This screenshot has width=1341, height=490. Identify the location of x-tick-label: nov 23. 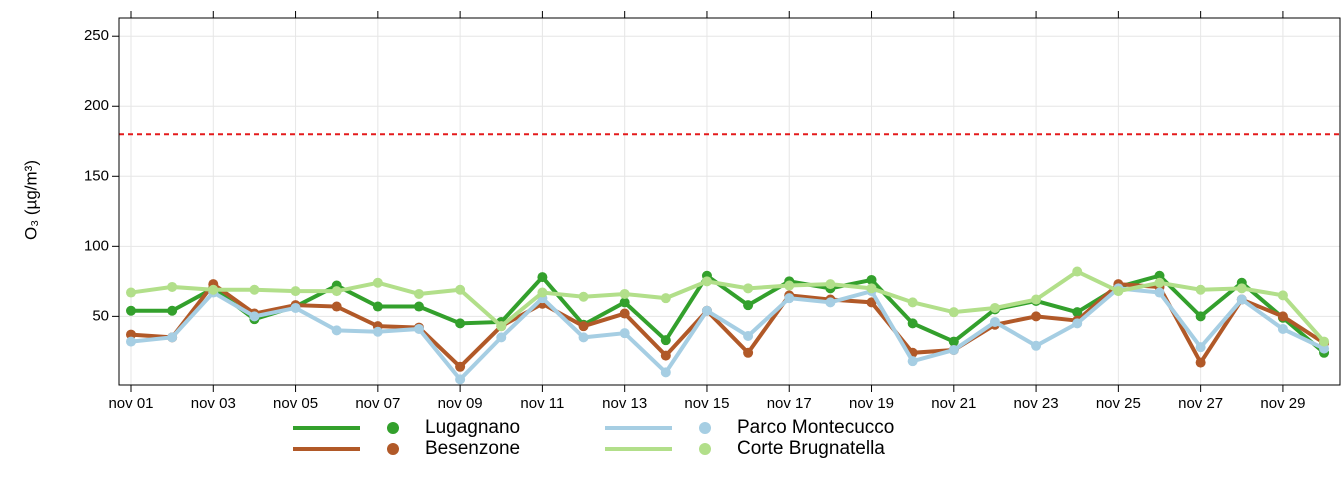
(1036, 403).